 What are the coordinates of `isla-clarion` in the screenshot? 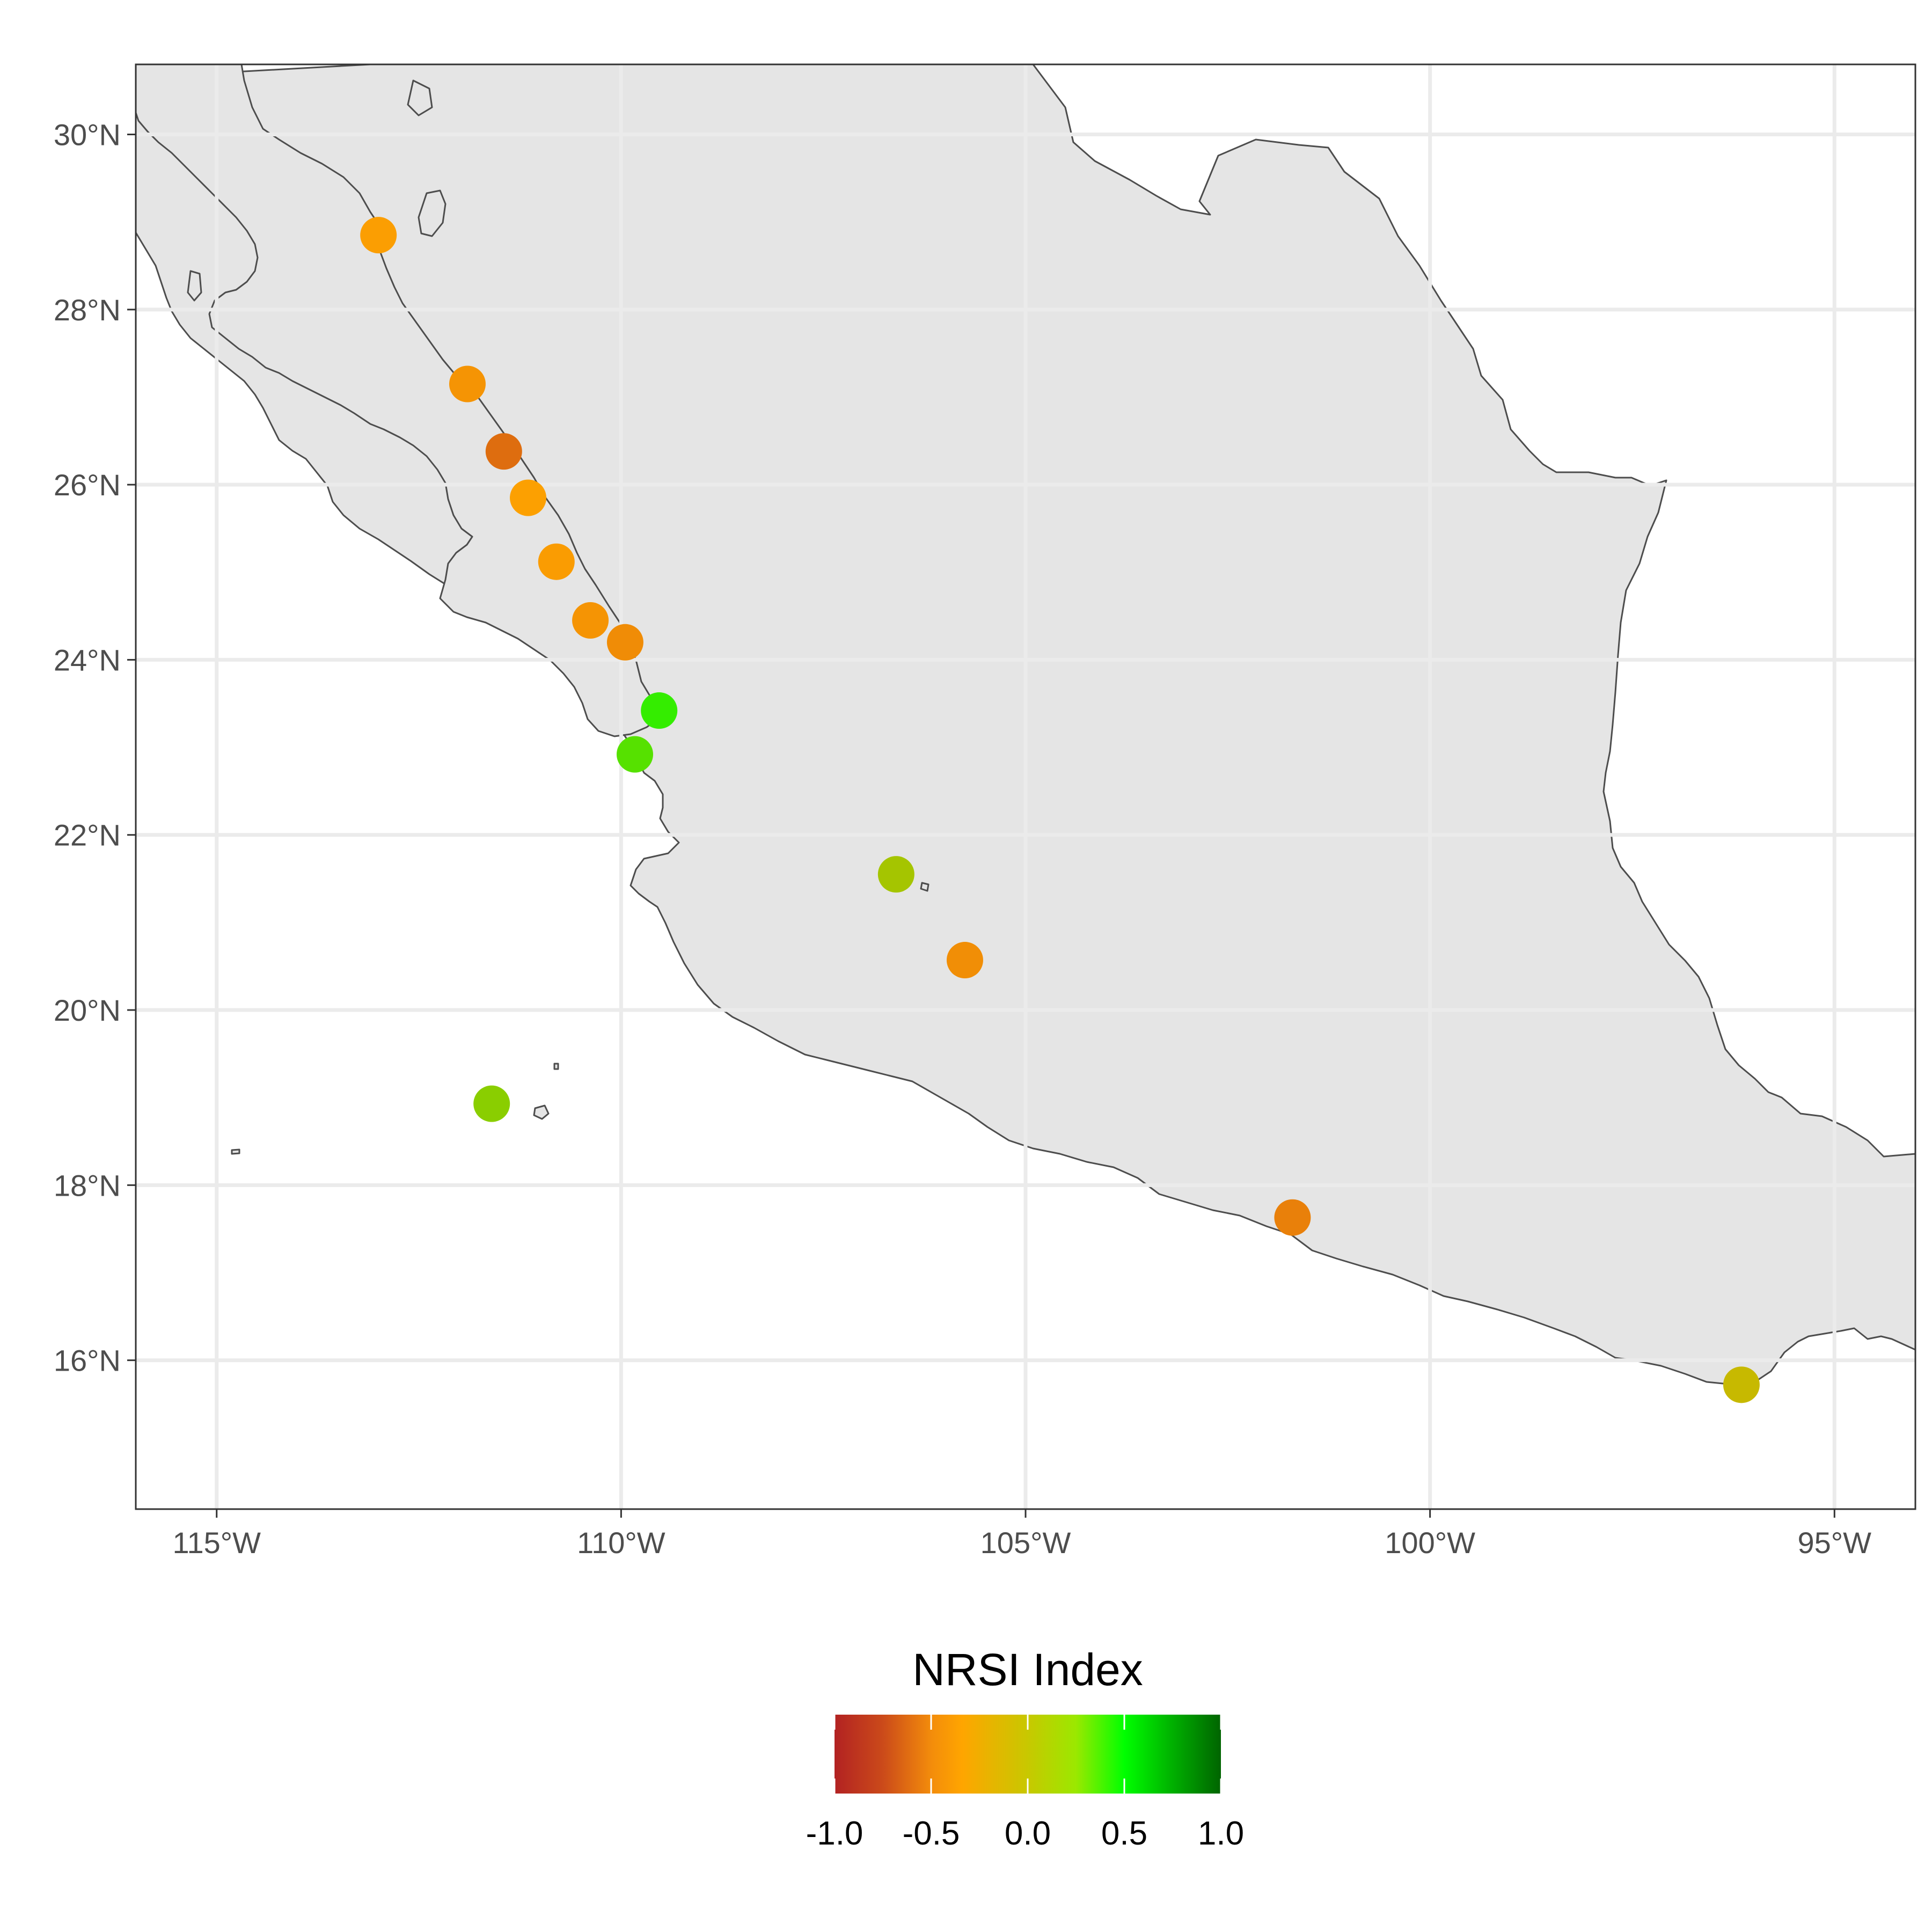 It's located at (235, 1151).